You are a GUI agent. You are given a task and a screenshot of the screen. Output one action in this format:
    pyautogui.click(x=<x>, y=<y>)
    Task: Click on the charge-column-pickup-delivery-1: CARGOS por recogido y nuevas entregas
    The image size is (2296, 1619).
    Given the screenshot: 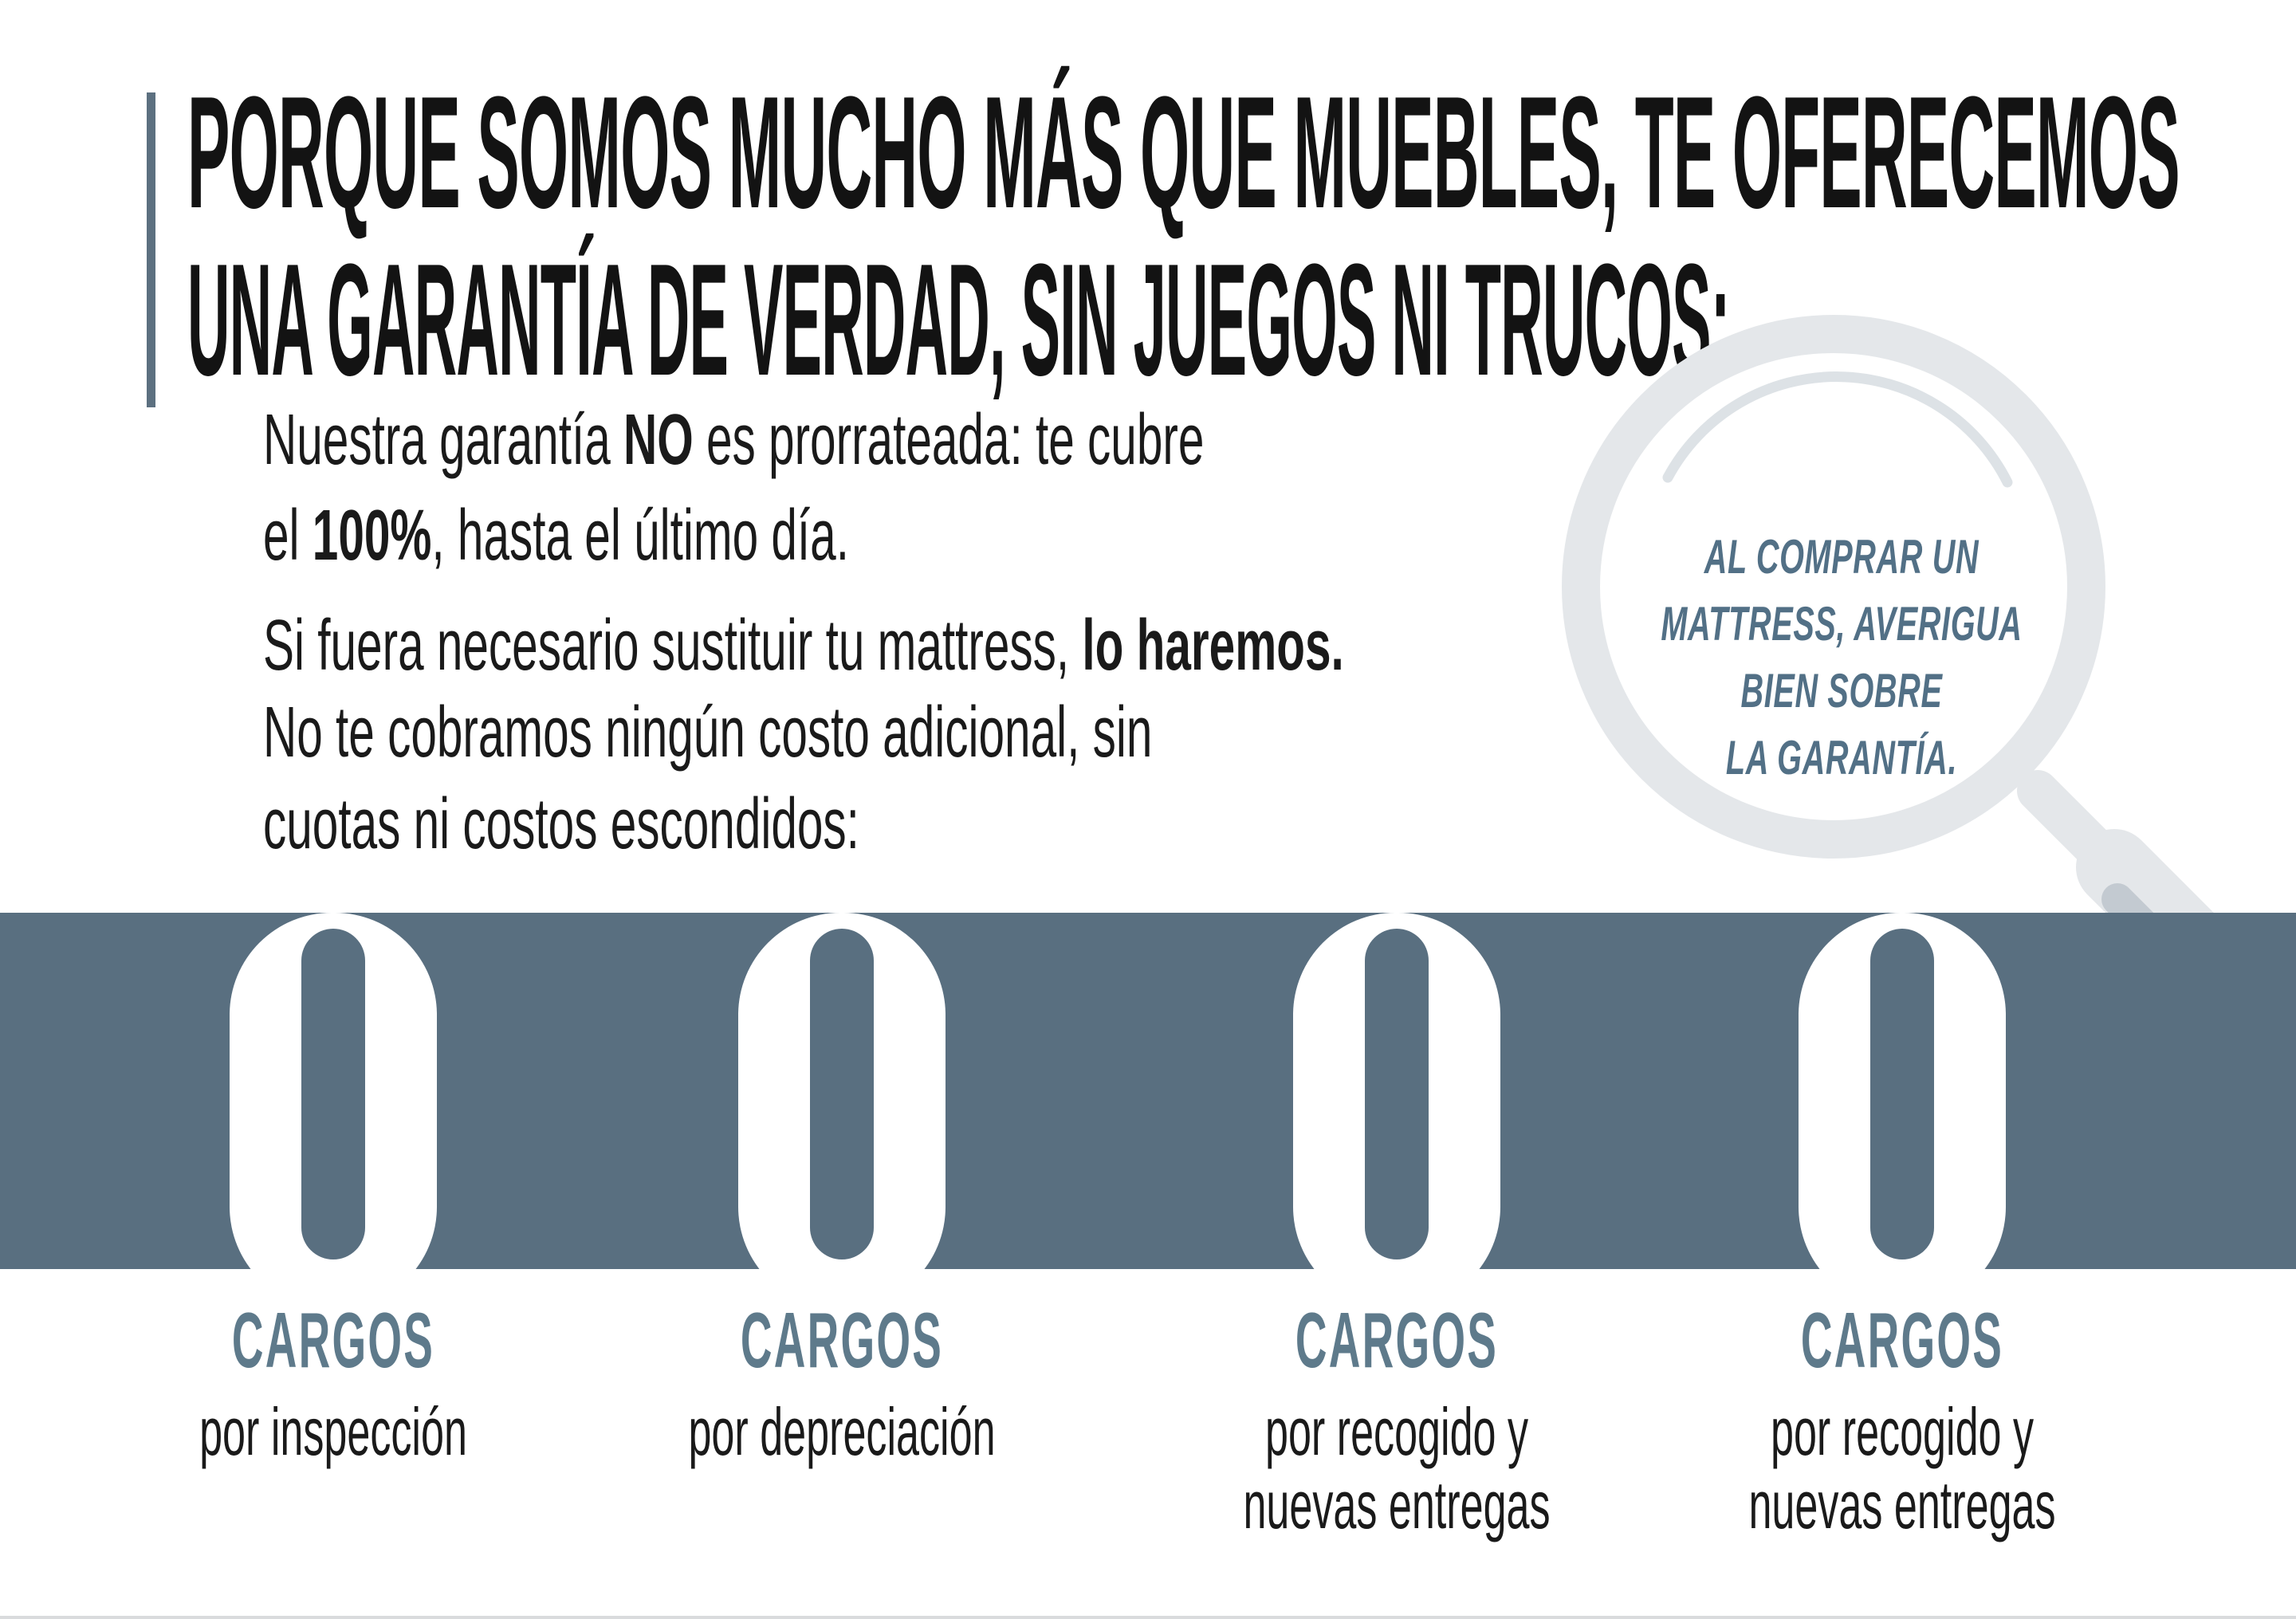 What is the action you would take?
    pyautogui.click(x=1397, y=1419)
    